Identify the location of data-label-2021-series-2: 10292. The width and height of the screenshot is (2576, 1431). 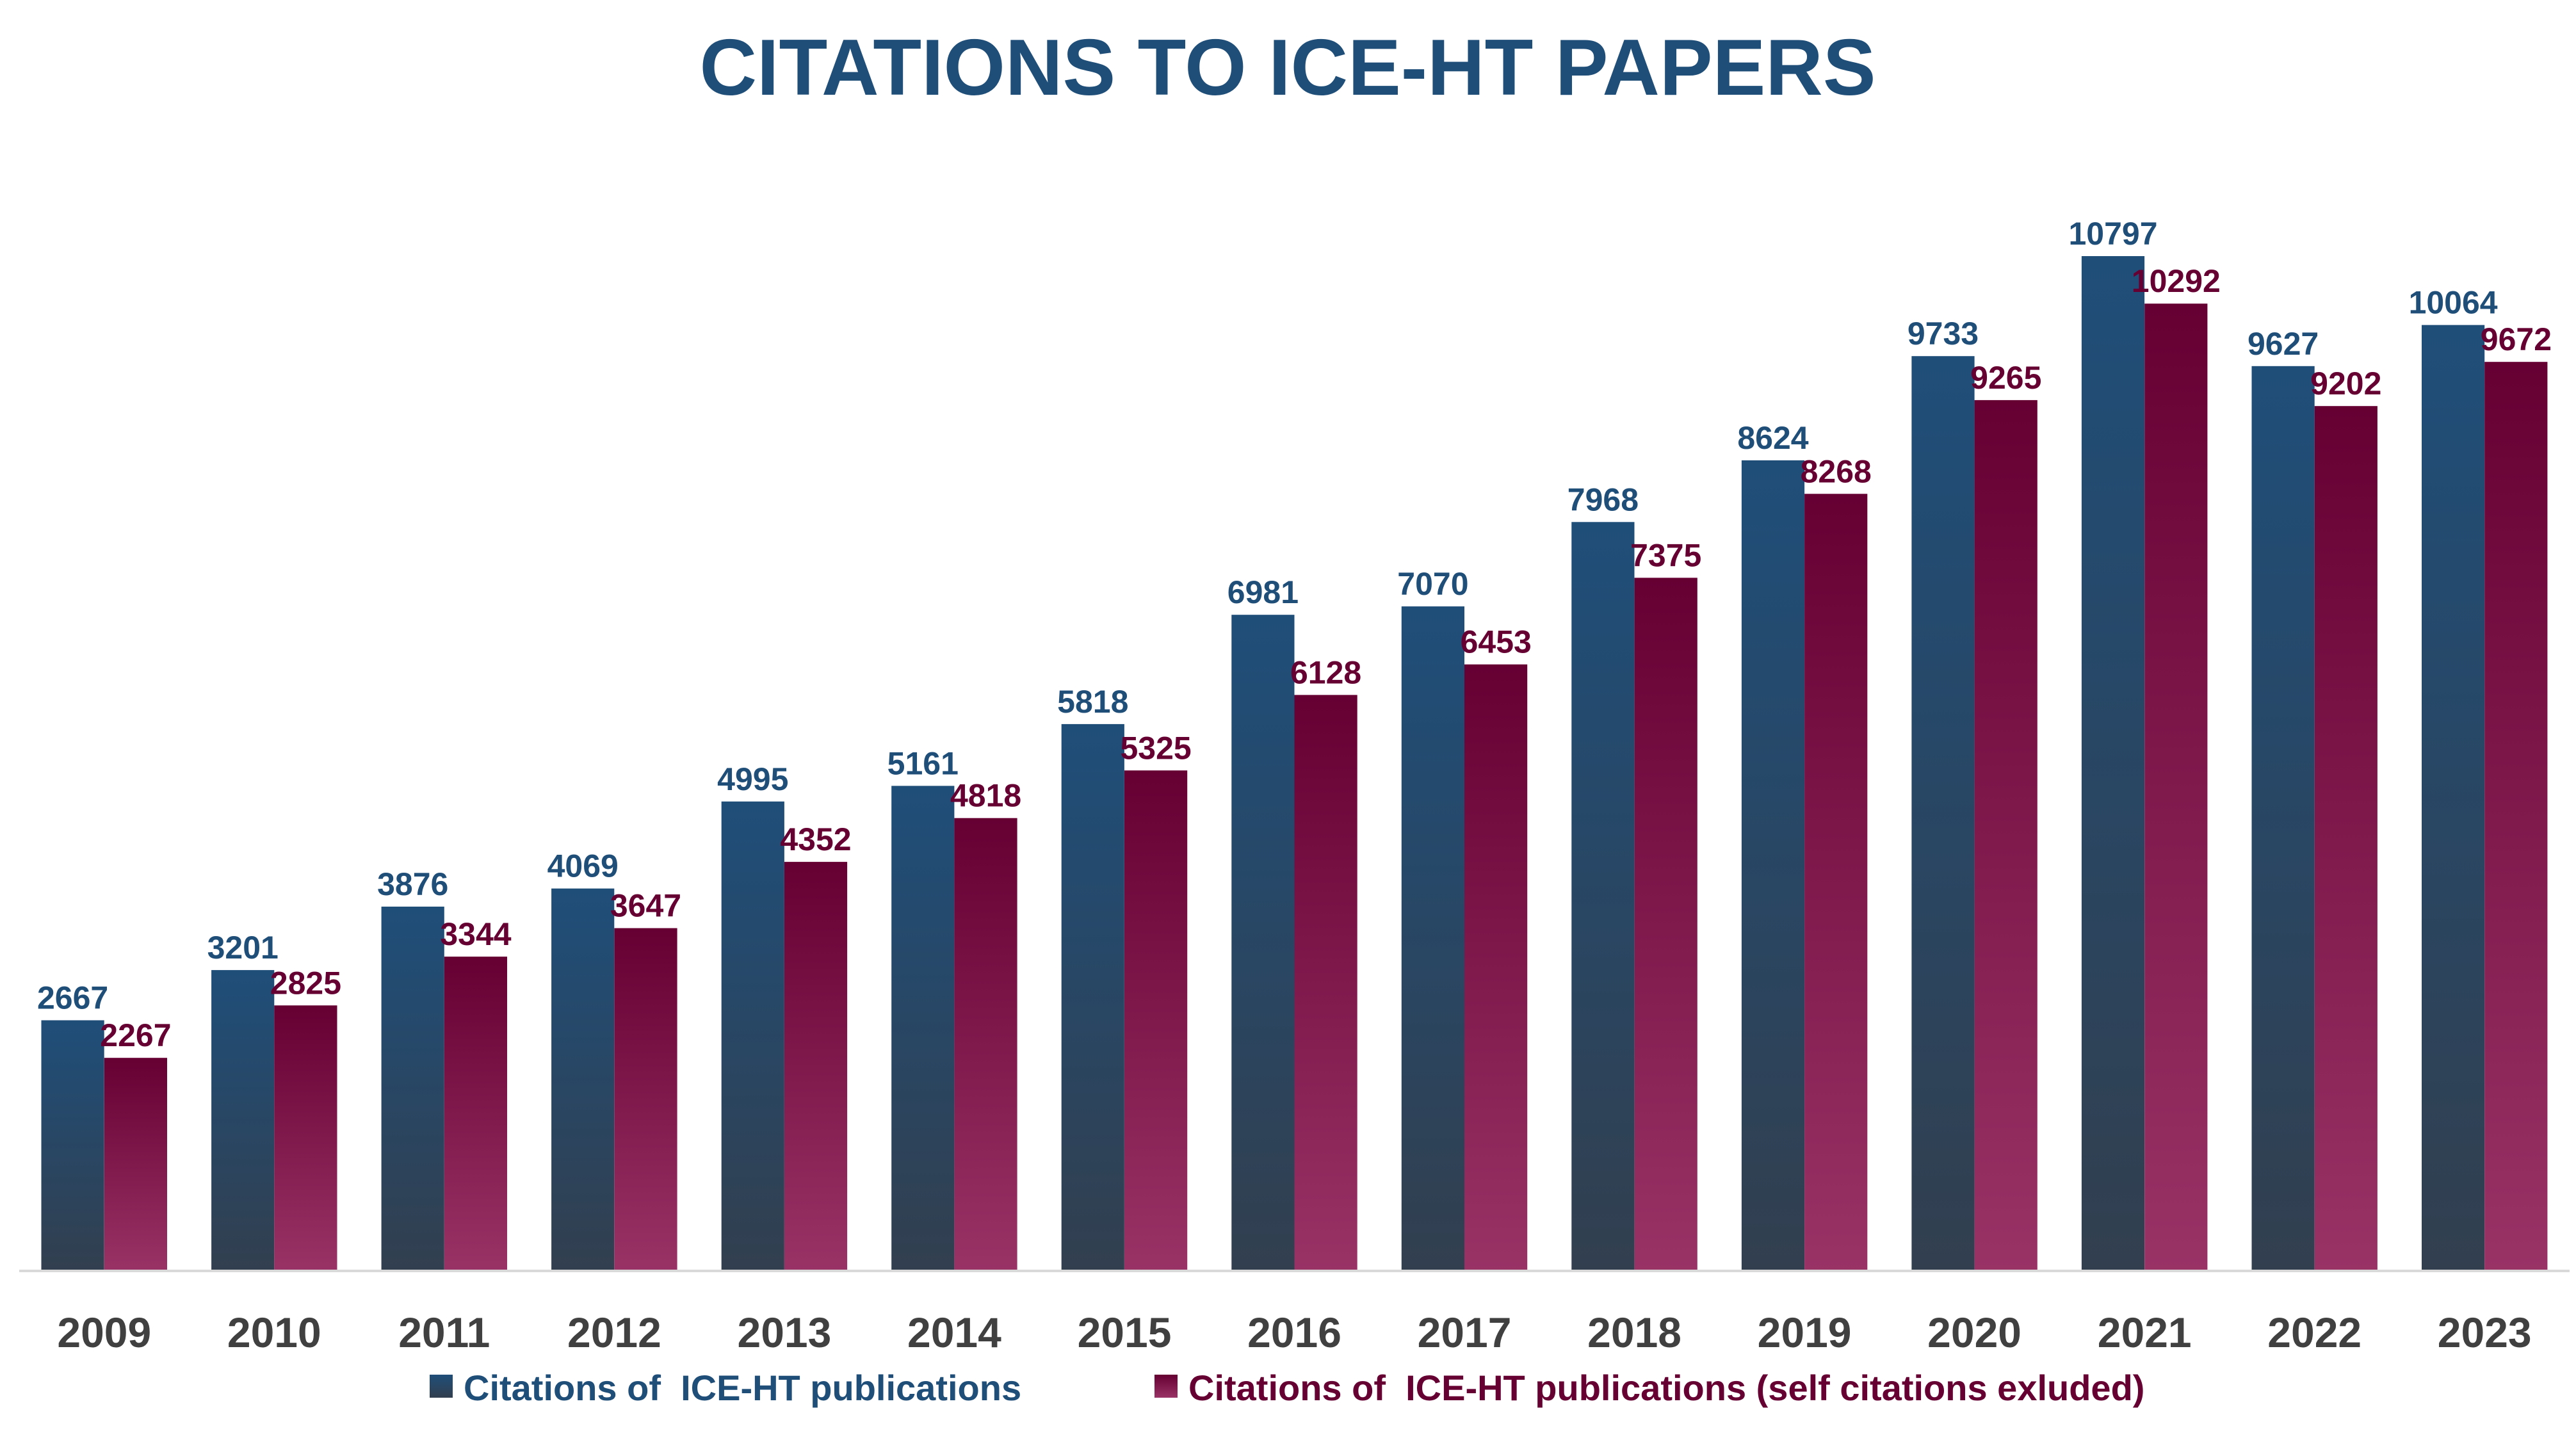
(2176, 281).